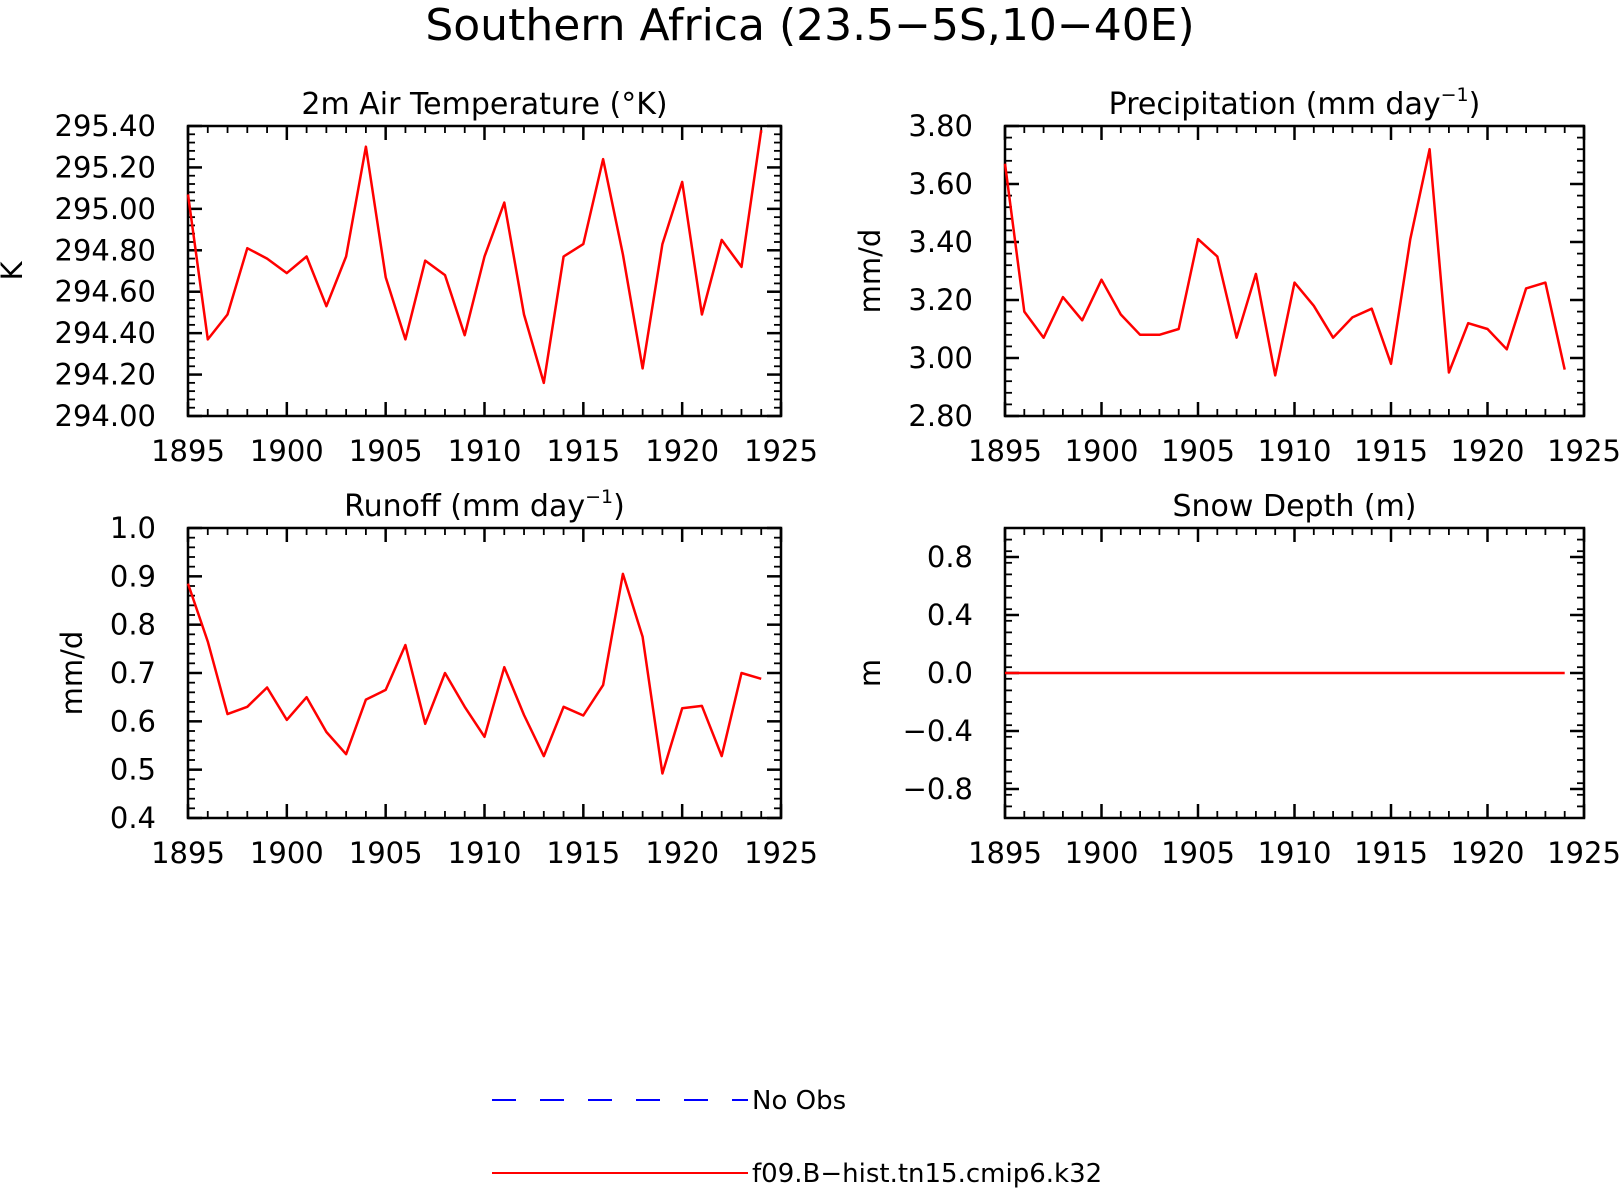 The image size is (1621, 1188). What do you see at coordinates (940, 184) in the screenshot?
I see `y-tick-label: 3.60` at bounding box center [940, 184].